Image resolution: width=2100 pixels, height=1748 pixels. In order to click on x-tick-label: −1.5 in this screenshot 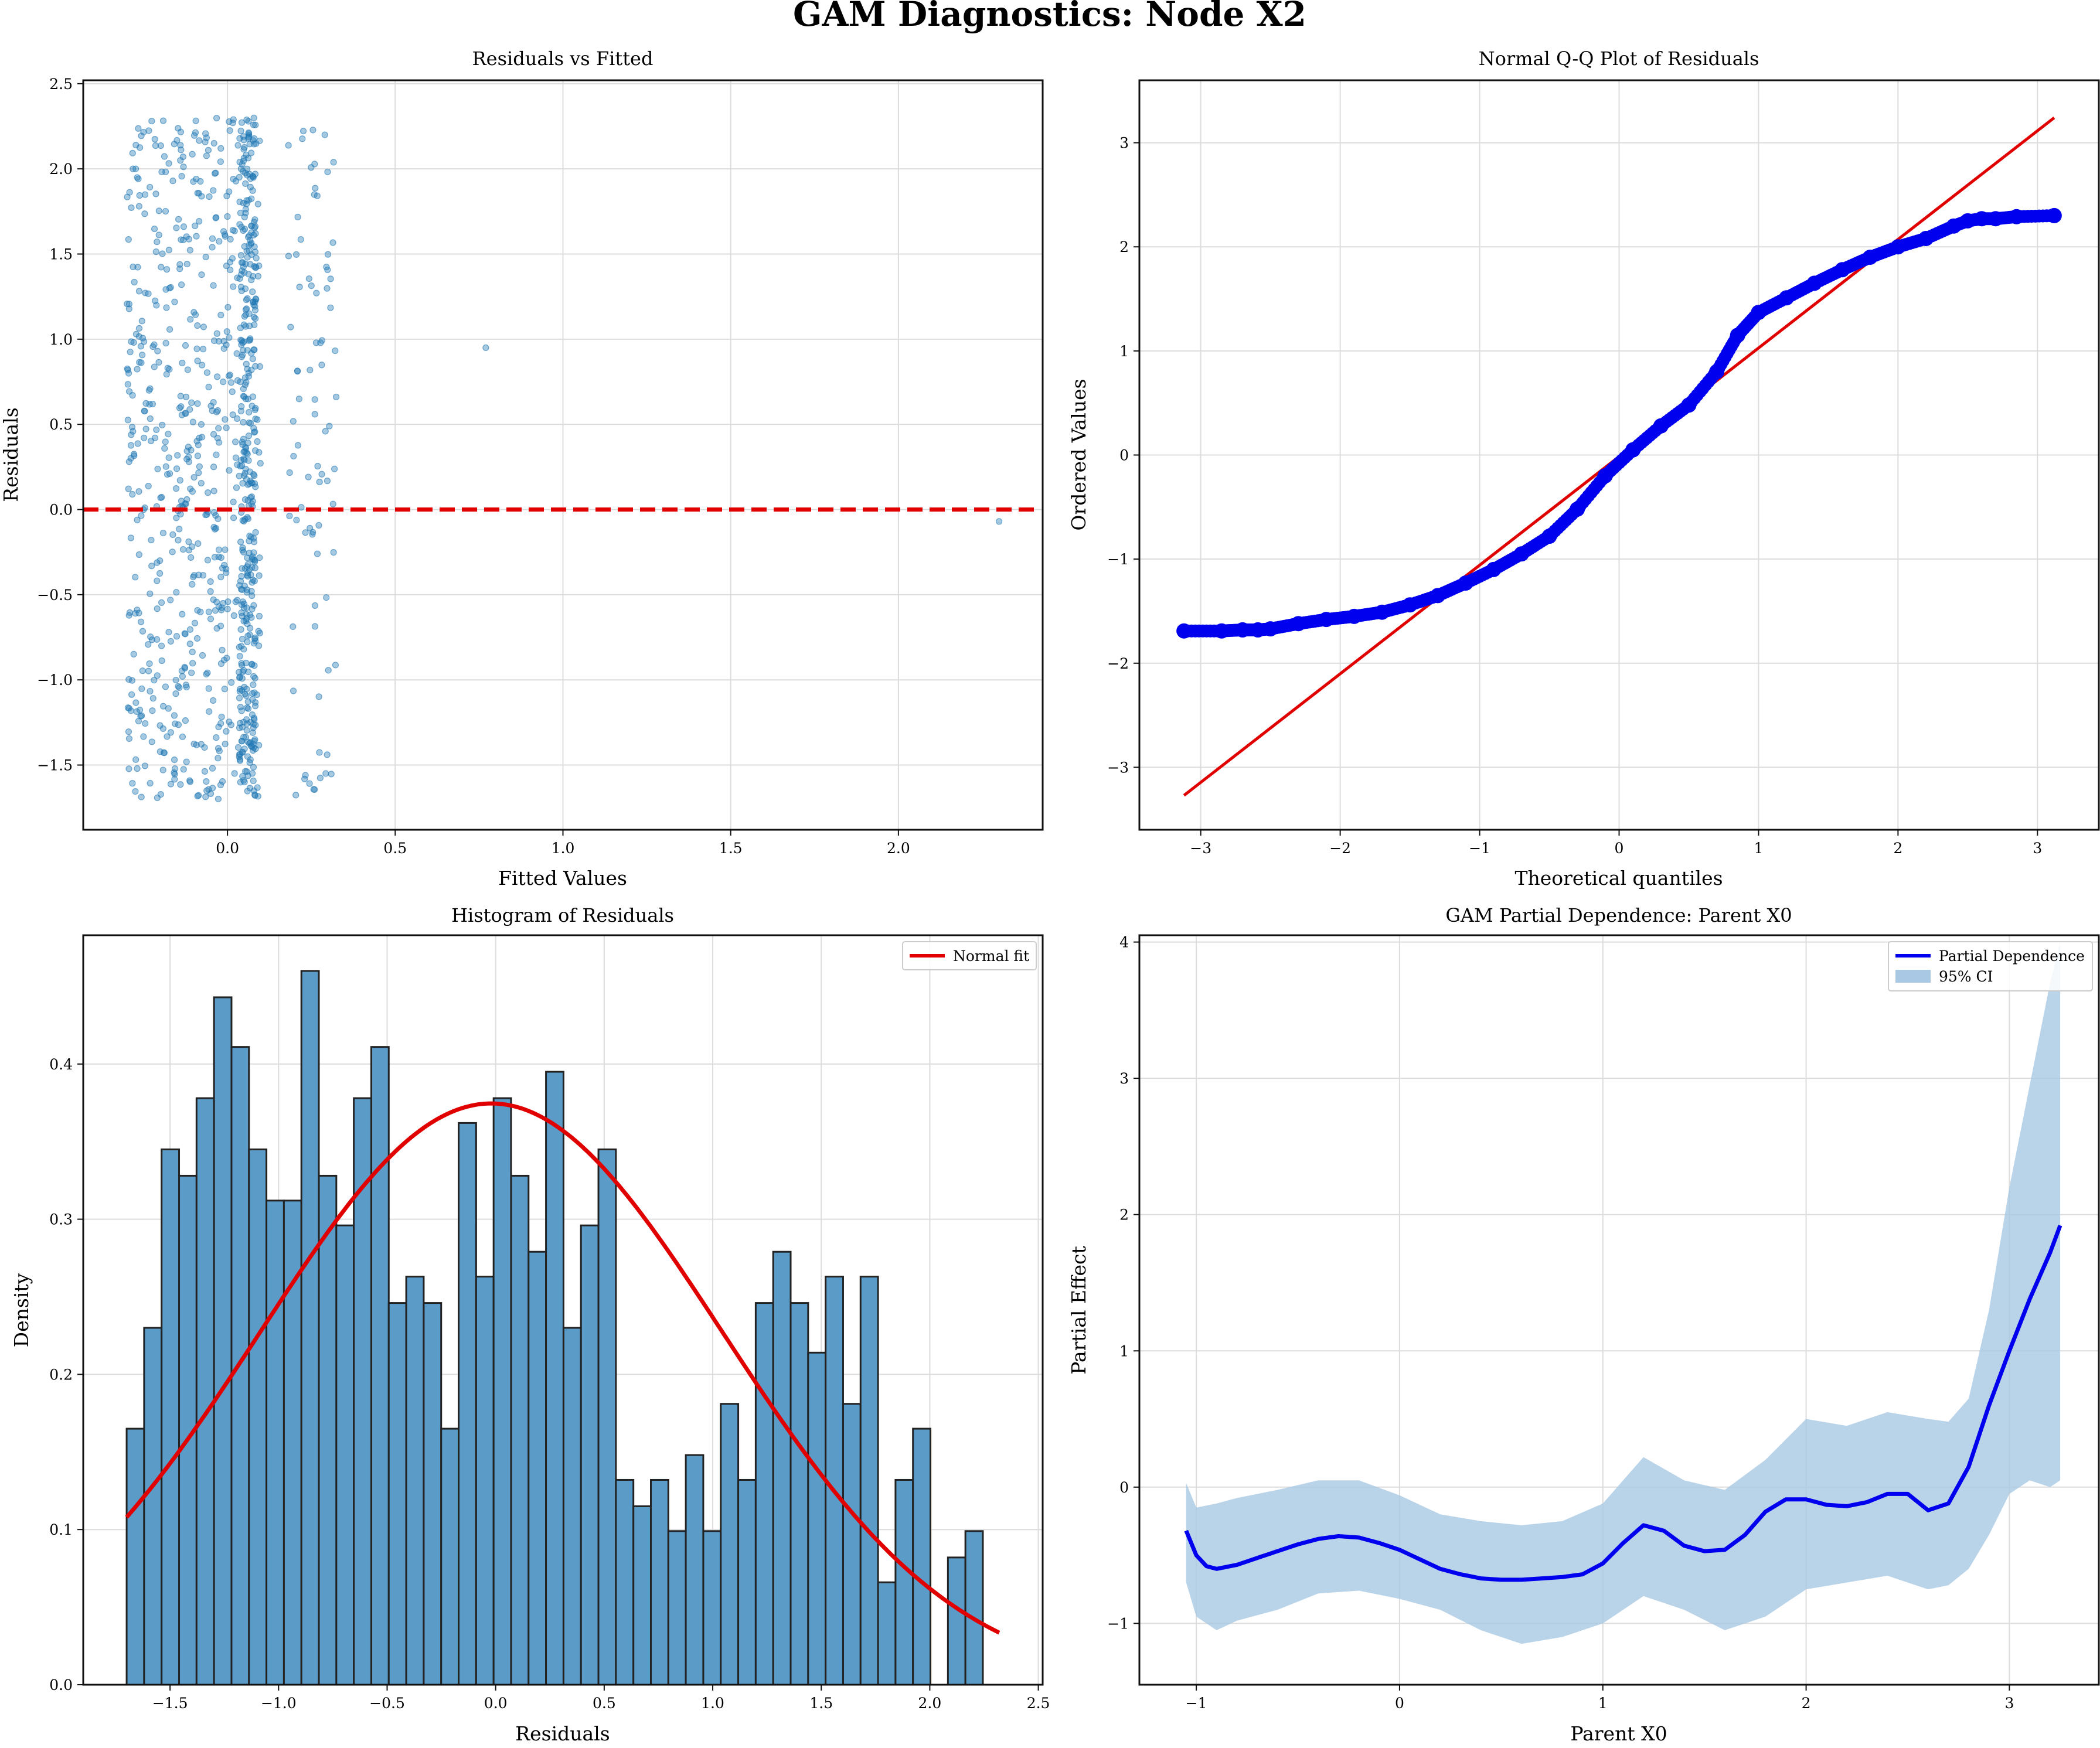, I will do `click(170, 1703)`.